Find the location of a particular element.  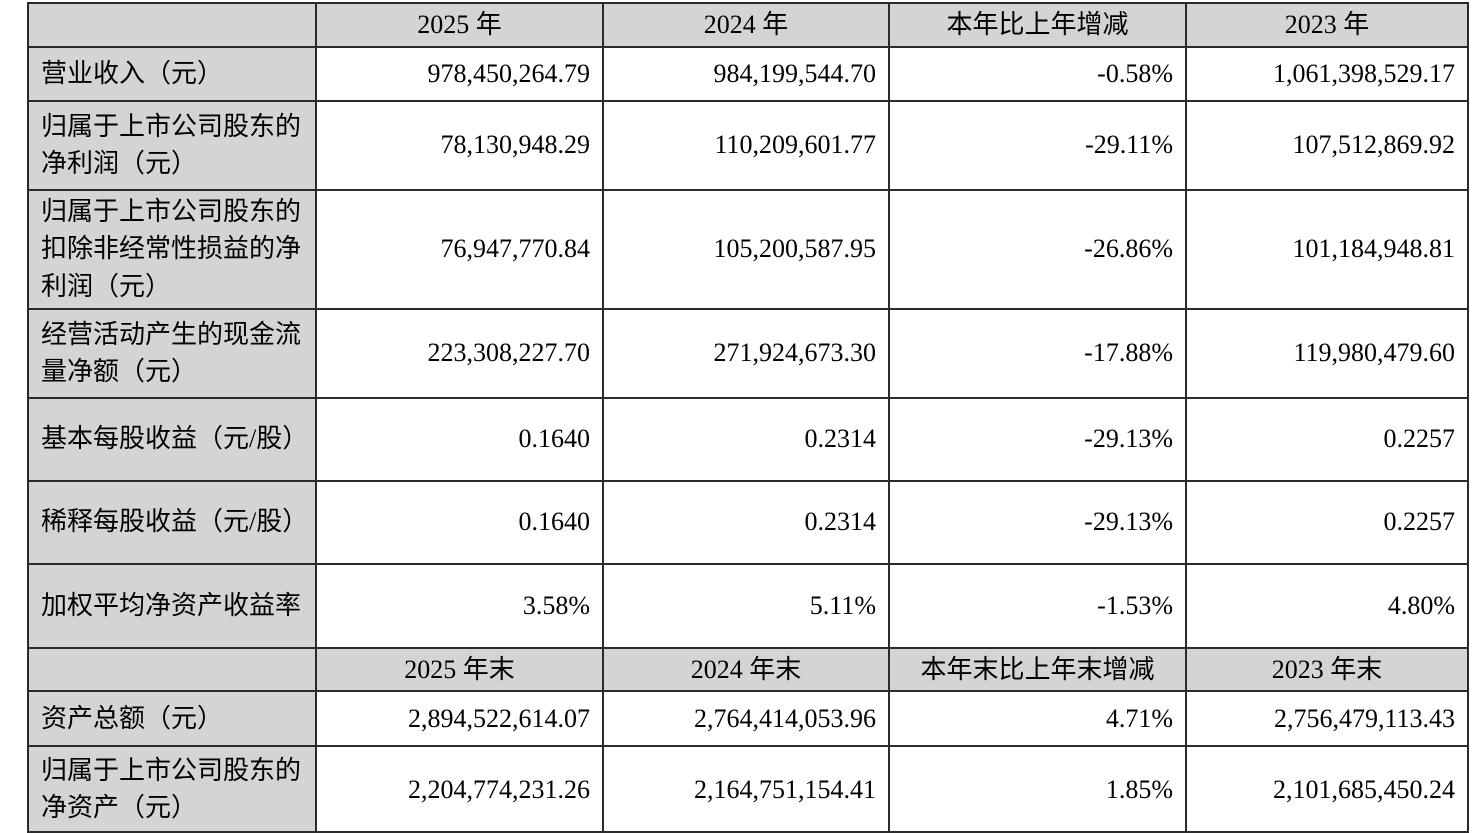

value-2024: 2,764,414,053.96 is located at coordinates (746, 719).